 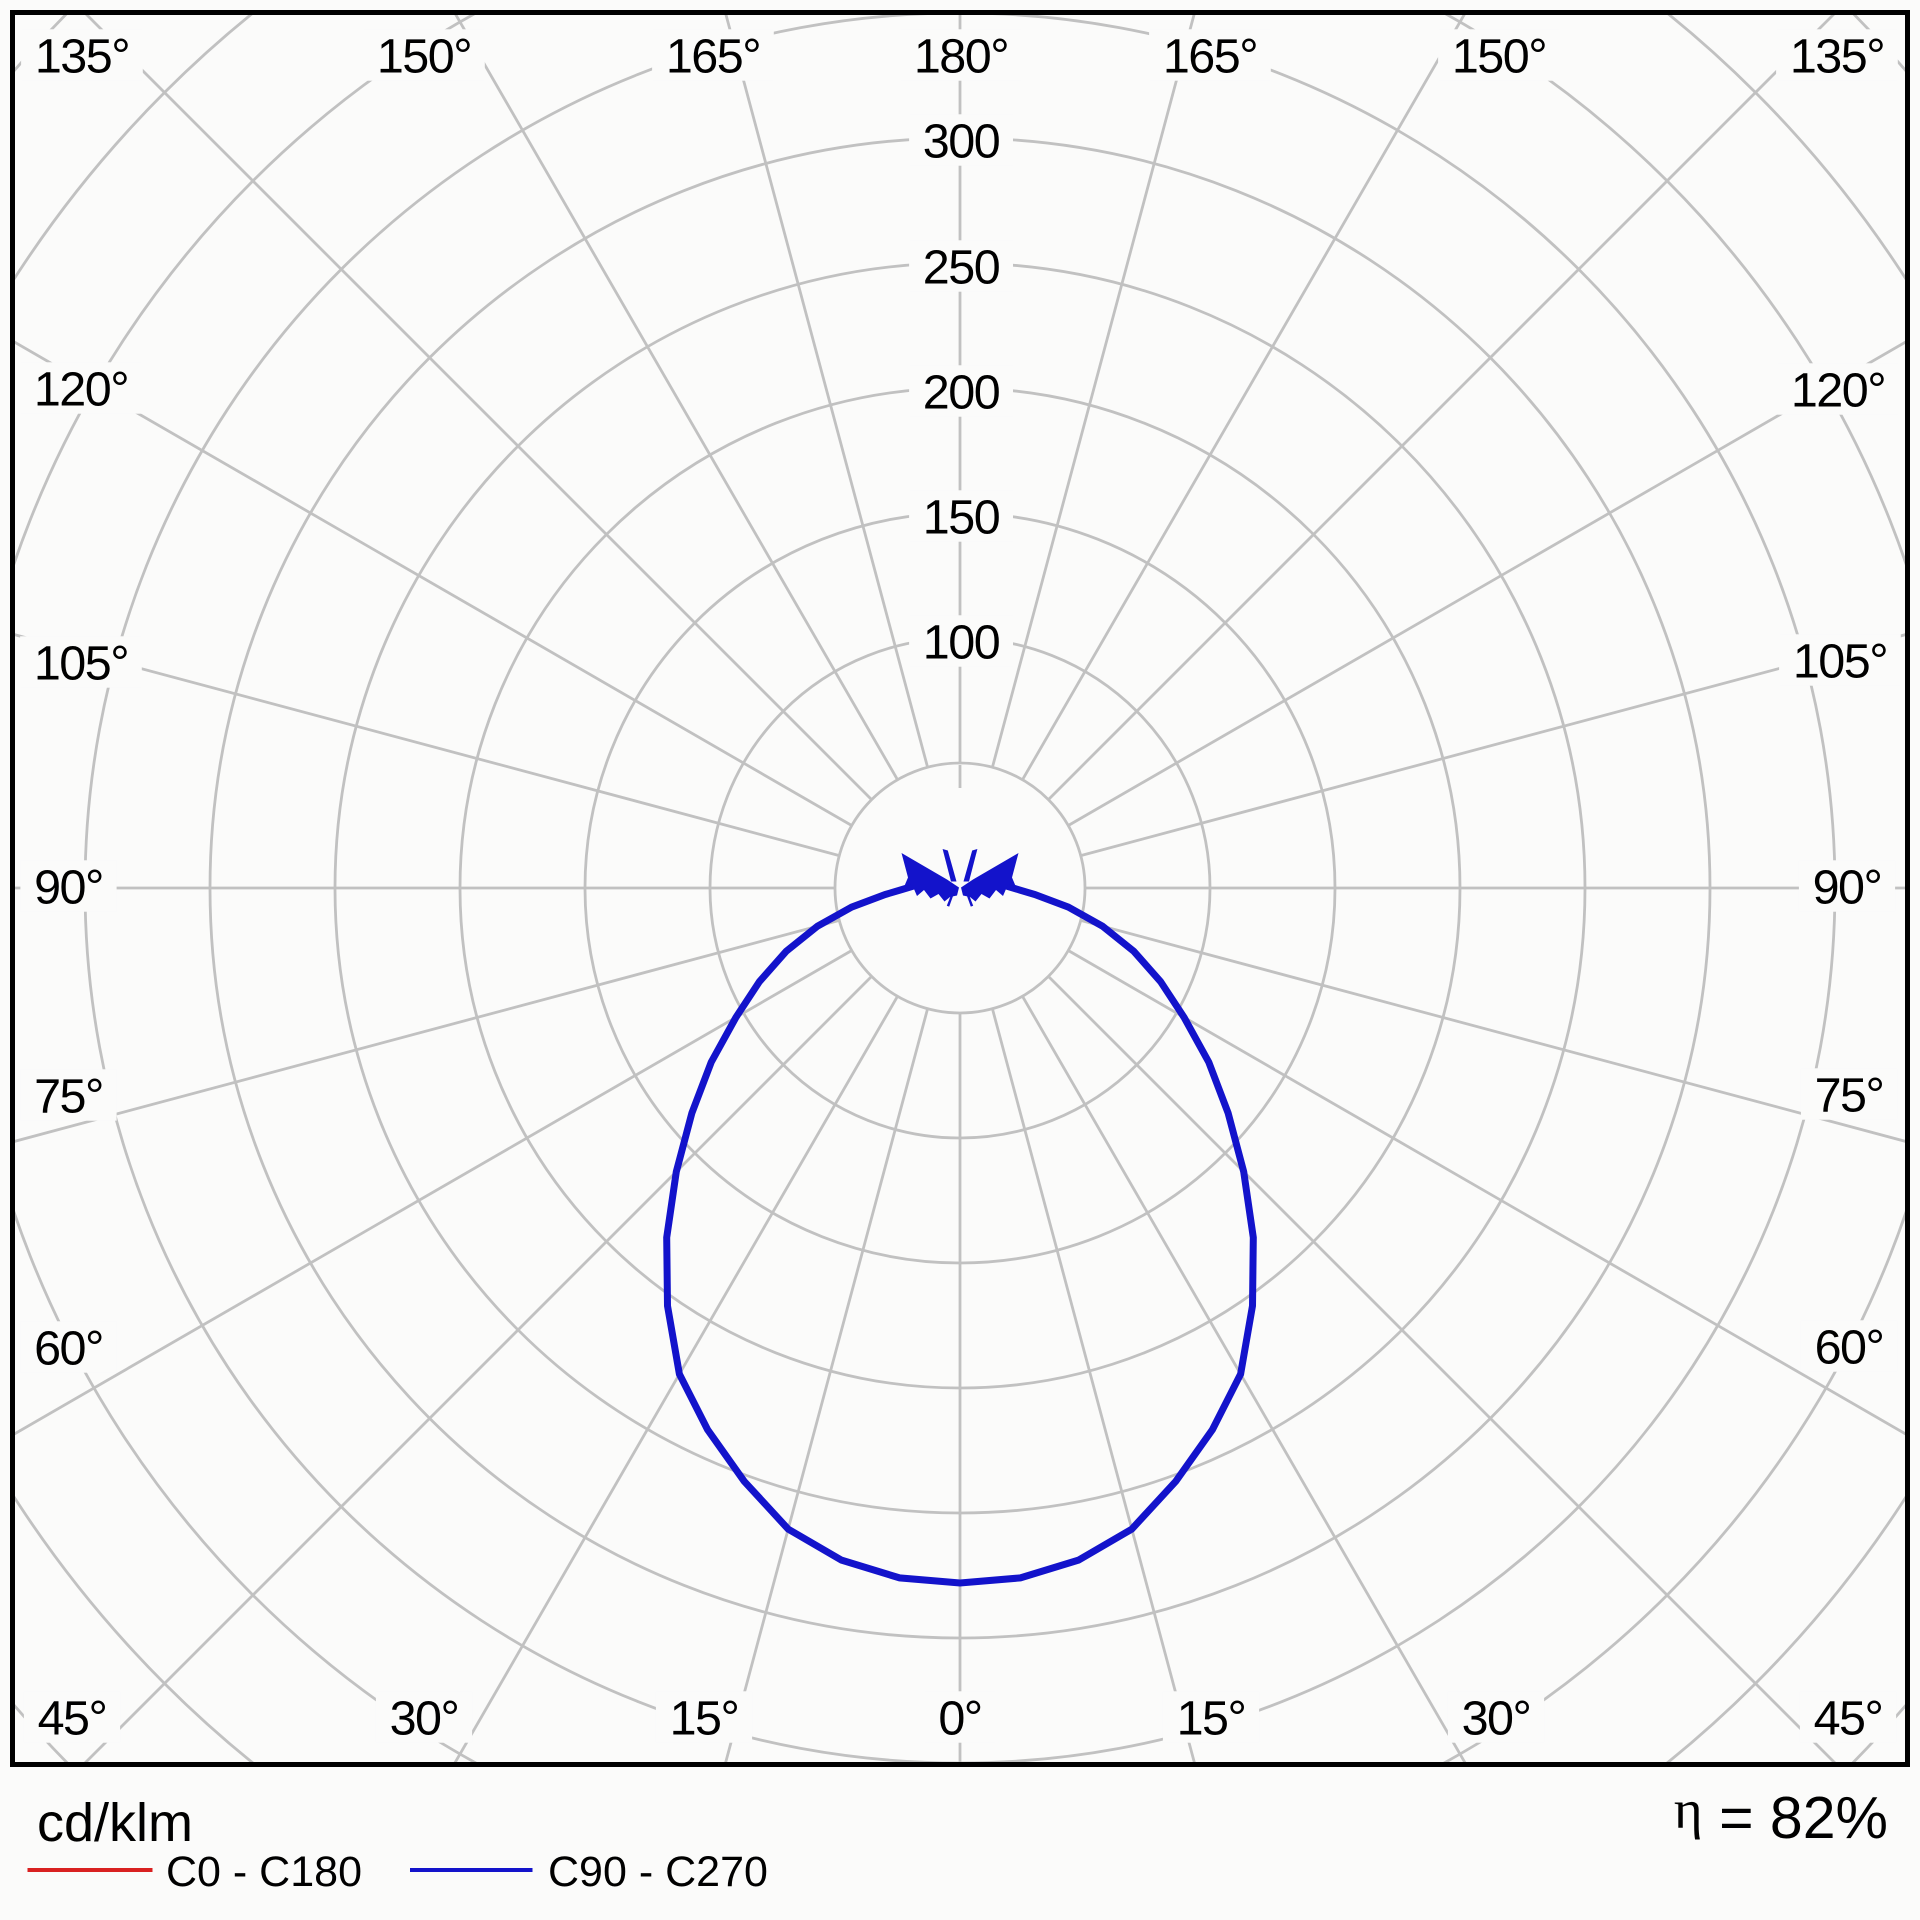 I want to click on svg-text: 150, so click(x=961, y=518).